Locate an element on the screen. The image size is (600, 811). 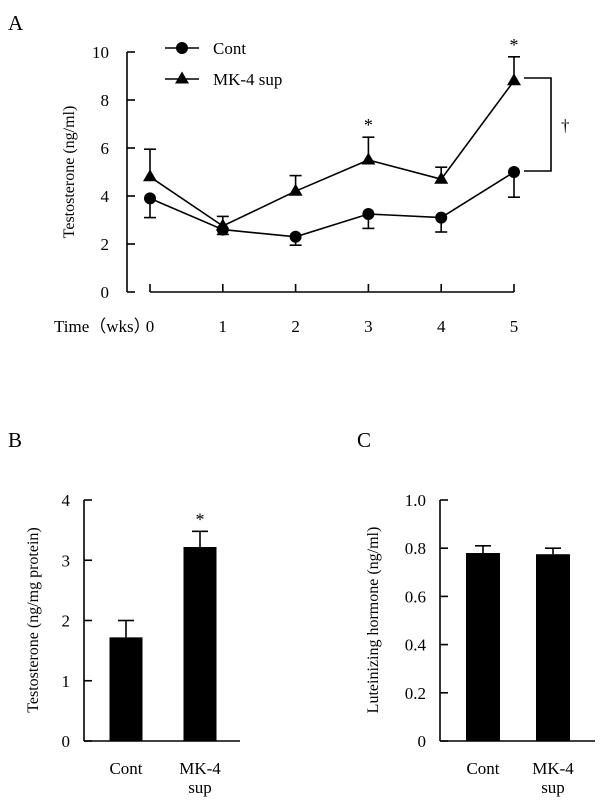
y-tick-label: 10 is located at coordinates (100, 52).